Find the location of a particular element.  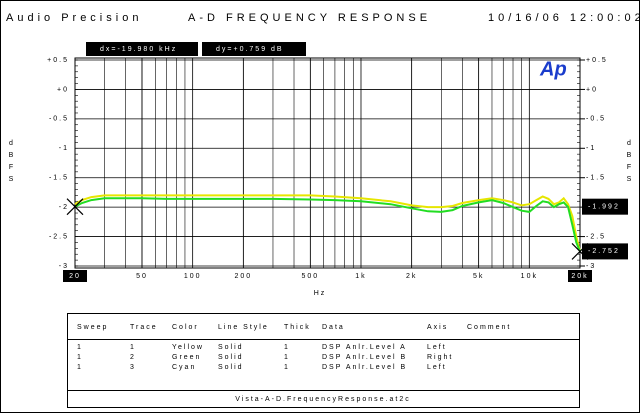

legend-header: Axis is located at coordinates (437, 327).